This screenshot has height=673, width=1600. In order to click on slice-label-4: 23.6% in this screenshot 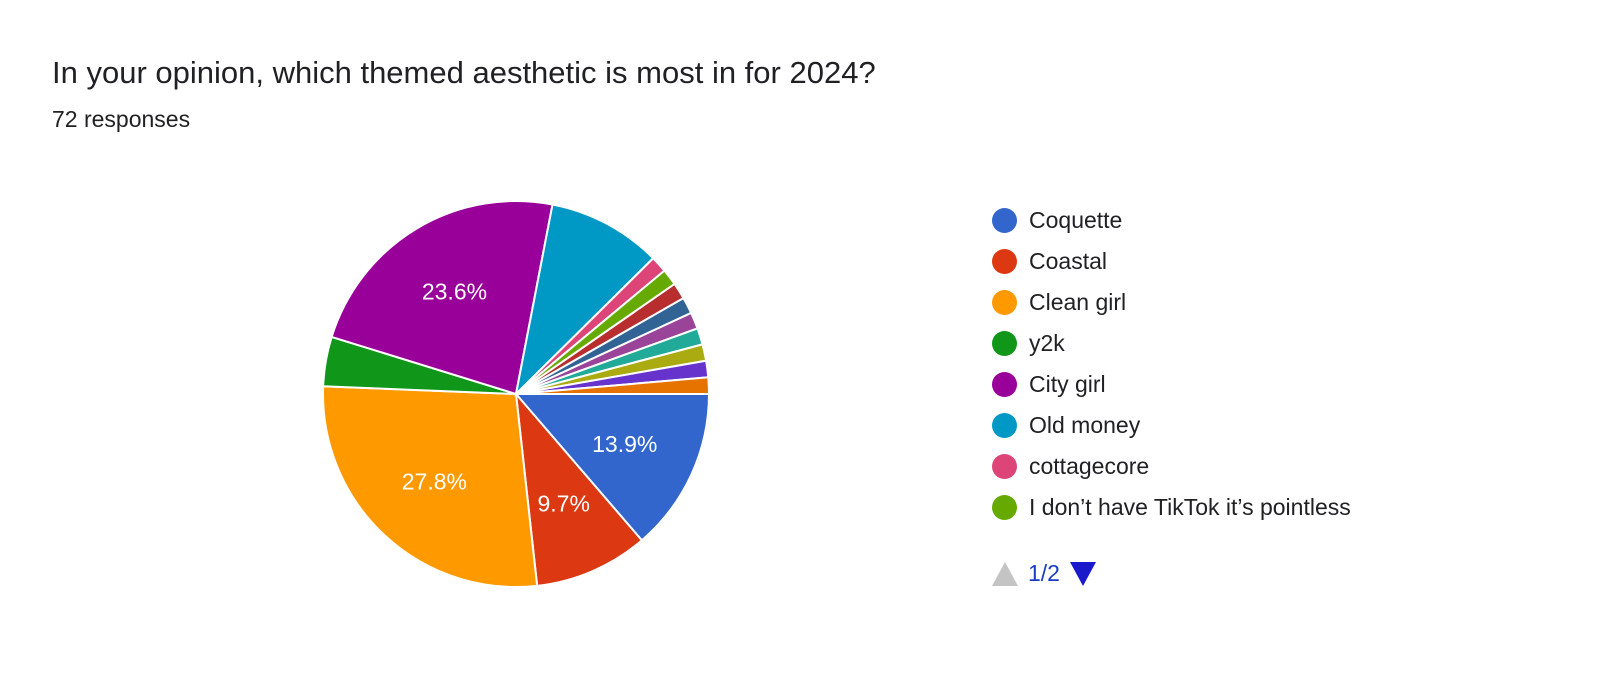, I will do `click(454, 291)`.